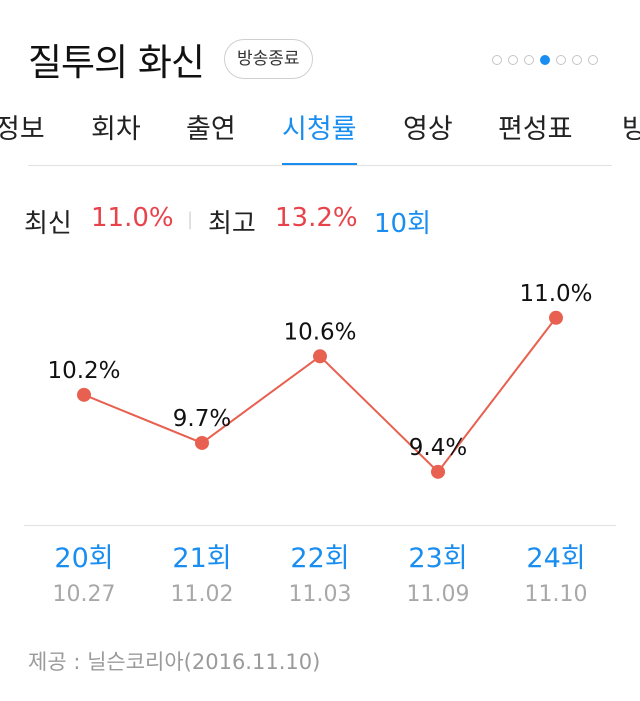 Image resolution: width=640 pixels, height=701 pixels. I want to click on latest-value: 11.0%, so click(132, 218).